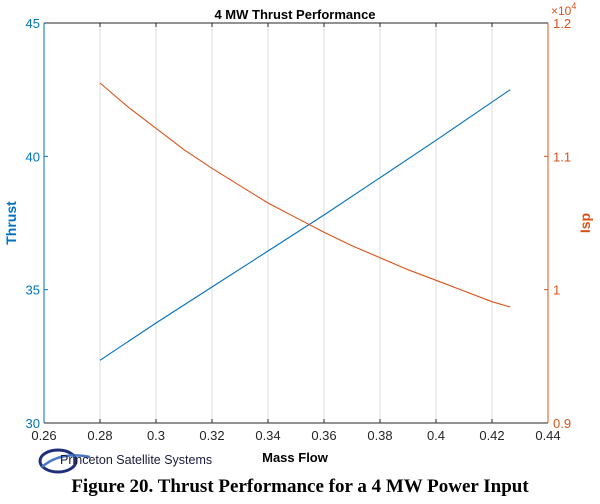 The height and width of the screenshot is (504, 600). I want to click on x-tick-label: 0.4, so click(436, 435).